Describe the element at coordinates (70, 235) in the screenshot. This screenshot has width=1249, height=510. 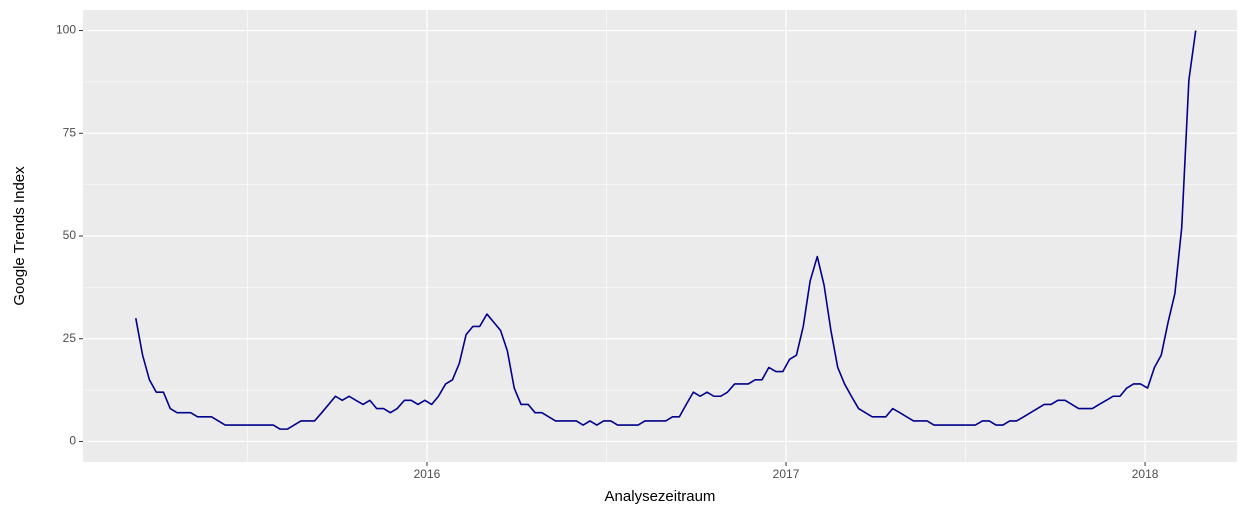
I see `y-tick-label: 50` at that location.